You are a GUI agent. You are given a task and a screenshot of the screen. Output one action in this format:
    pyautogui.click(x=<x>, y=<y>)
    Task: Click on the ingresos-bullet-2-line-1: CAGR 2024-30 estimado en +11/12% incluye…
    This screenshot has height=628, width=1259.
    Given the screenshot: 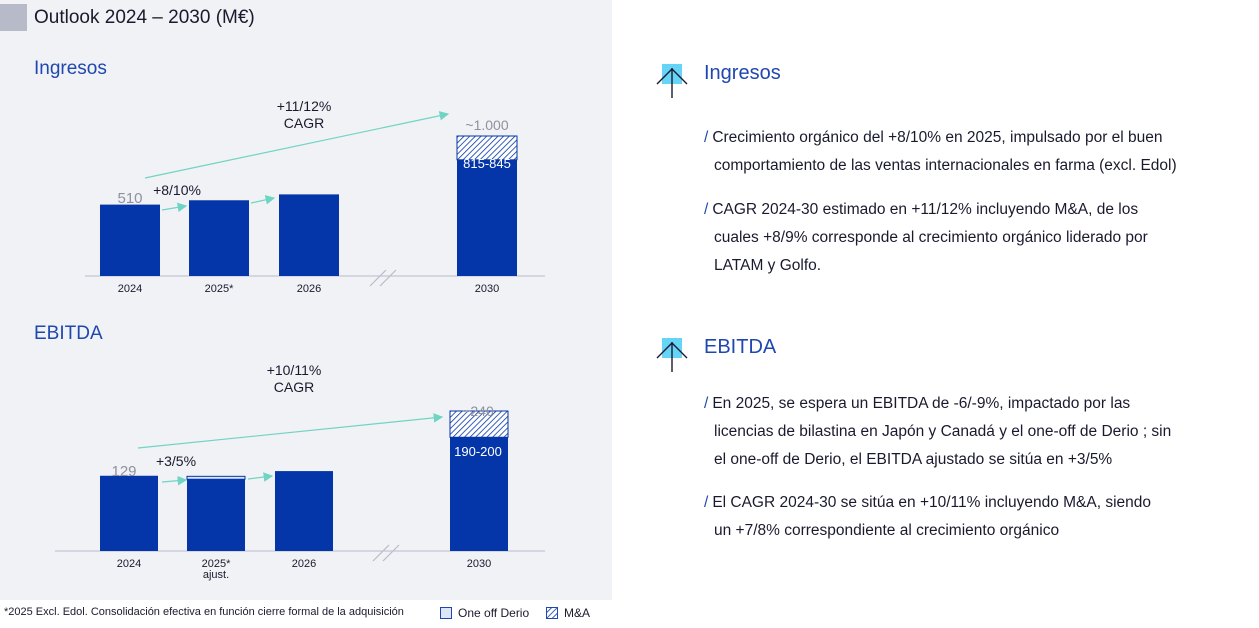 What is the action you would take?
    pyautogui.click(x=925, y=209)
    